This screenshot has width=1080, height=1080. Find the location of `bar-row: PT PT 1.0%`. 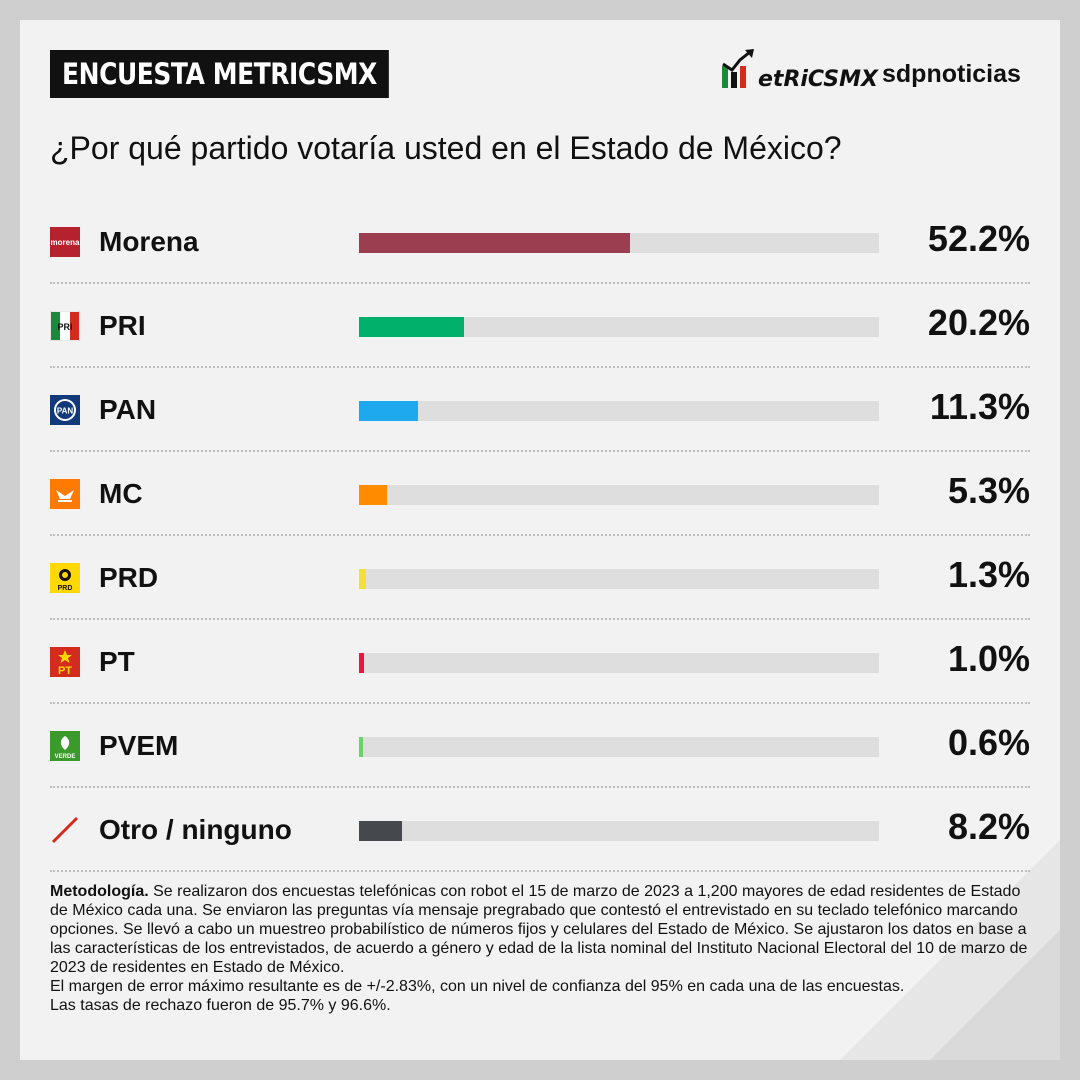

bar-row: PT PT 1.0% is located at coordinates (540, 662).